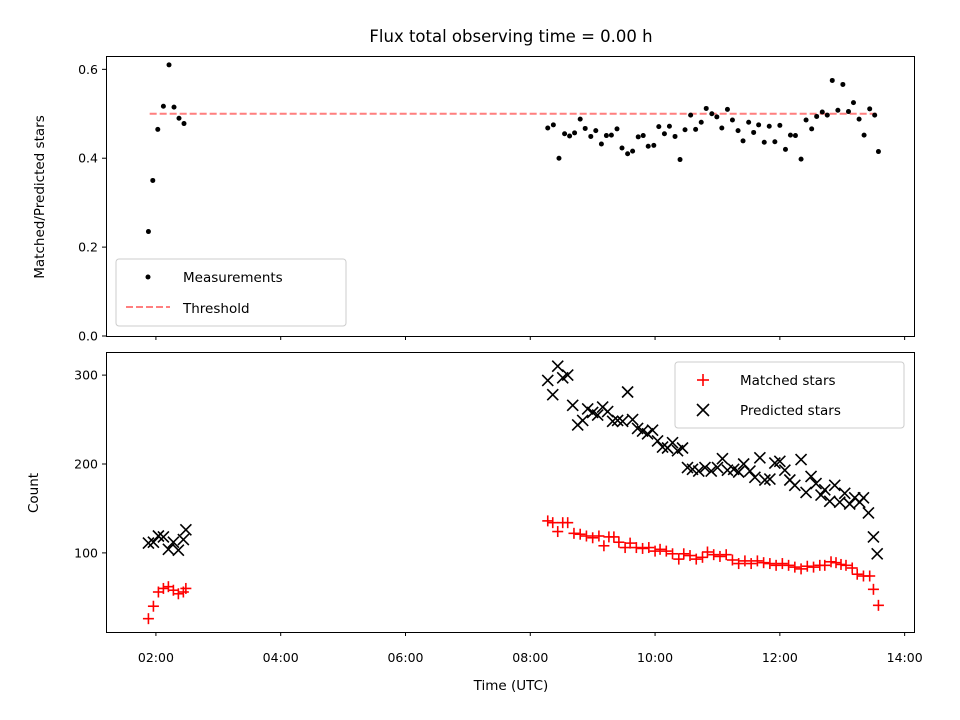 Image resolution: width=960 pixels, height=720 pixels. What do you see at coordinates (233, 278) in the screenshot?
I see `legend-measurements-label: Measurements` at bounding box center [233, 278].